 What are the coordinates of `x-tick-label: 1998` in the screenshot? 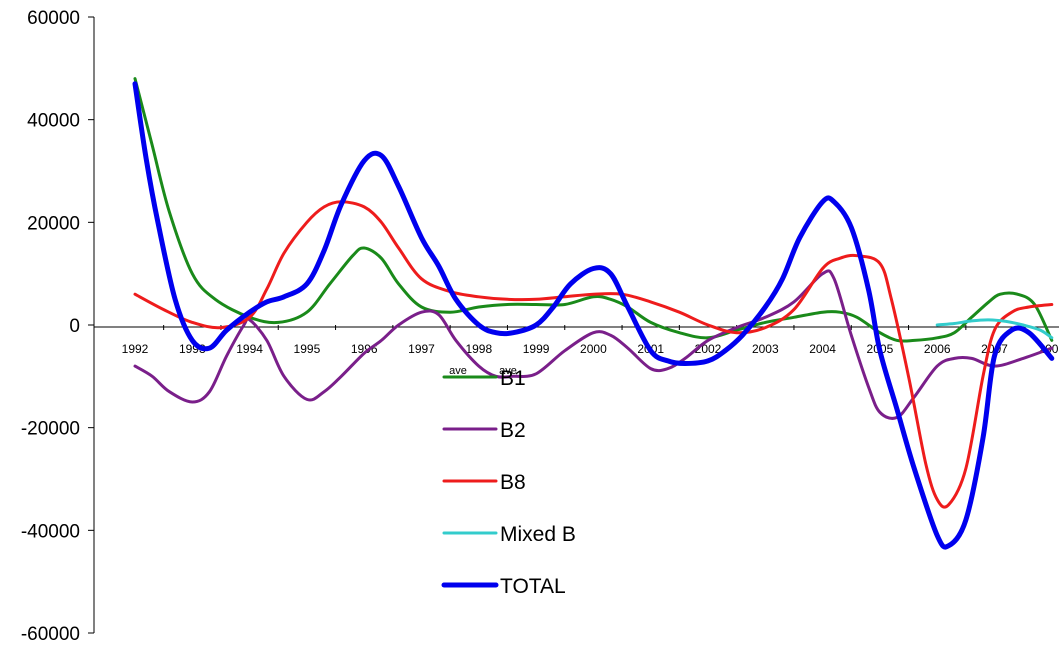 It's located at (478, 349).